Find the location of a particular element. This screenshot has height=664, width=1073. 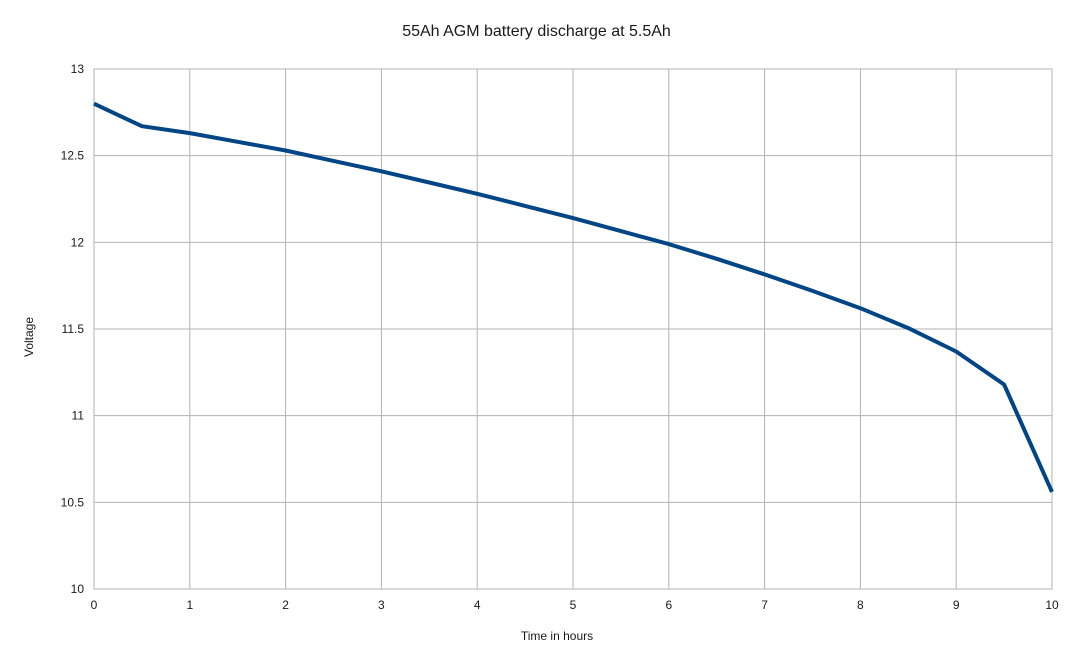

x-tick-label: 7 is located at coordinates (764, 605).